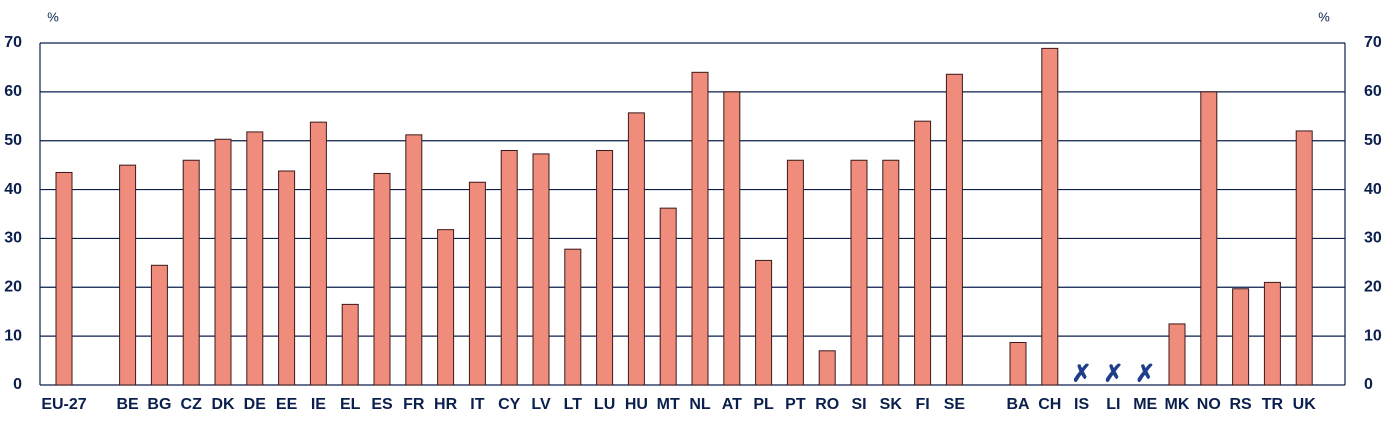 This screenshot has width=1385, height=424. I want to click on y2-axis-label: %, so click(1324, 16).